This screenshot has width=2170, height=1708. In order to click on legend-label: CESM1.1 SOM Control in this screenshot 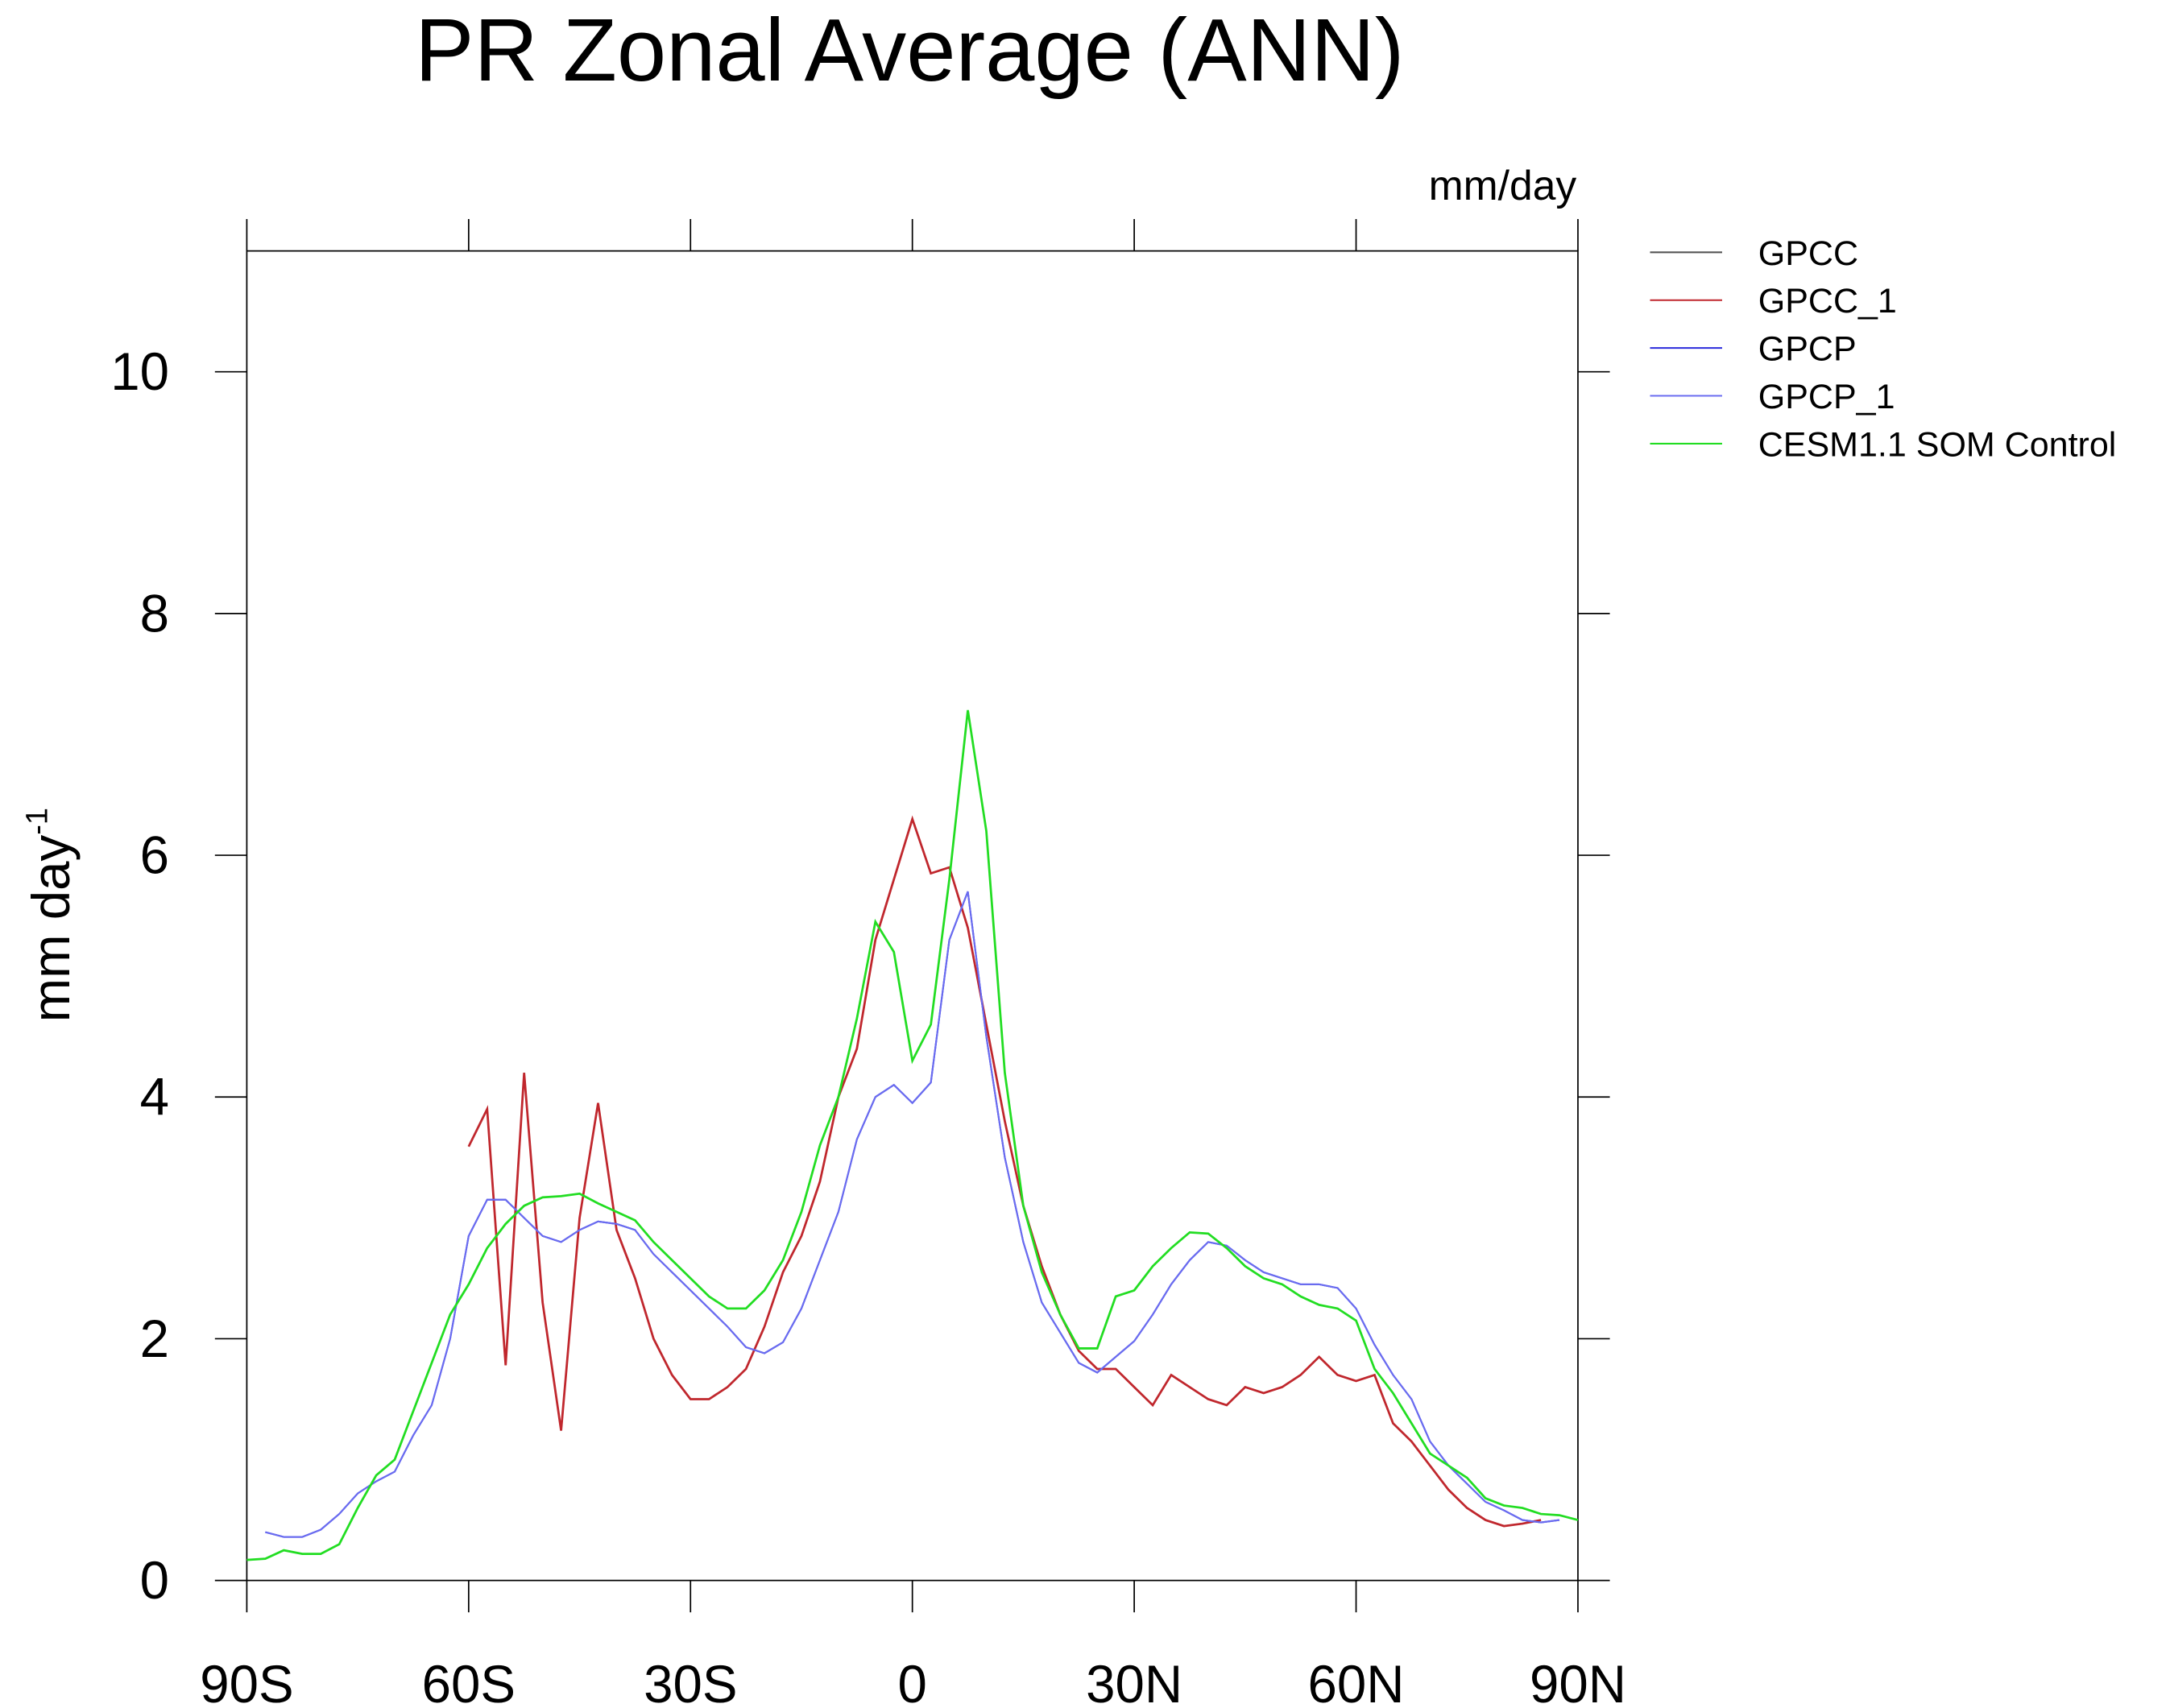, I will do `click(1938, 444)`.